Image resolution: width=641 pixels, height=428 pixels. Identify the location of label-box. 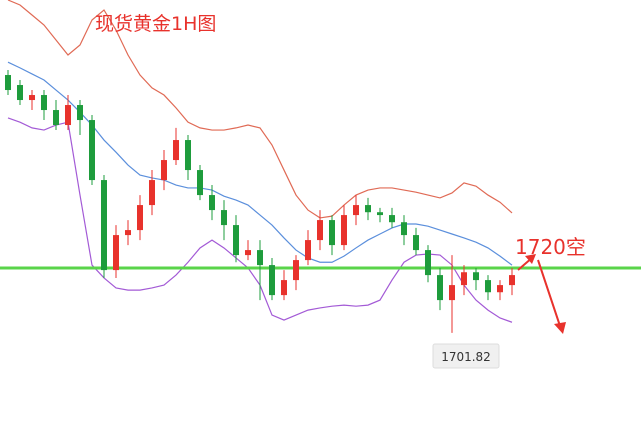
(466, 356).